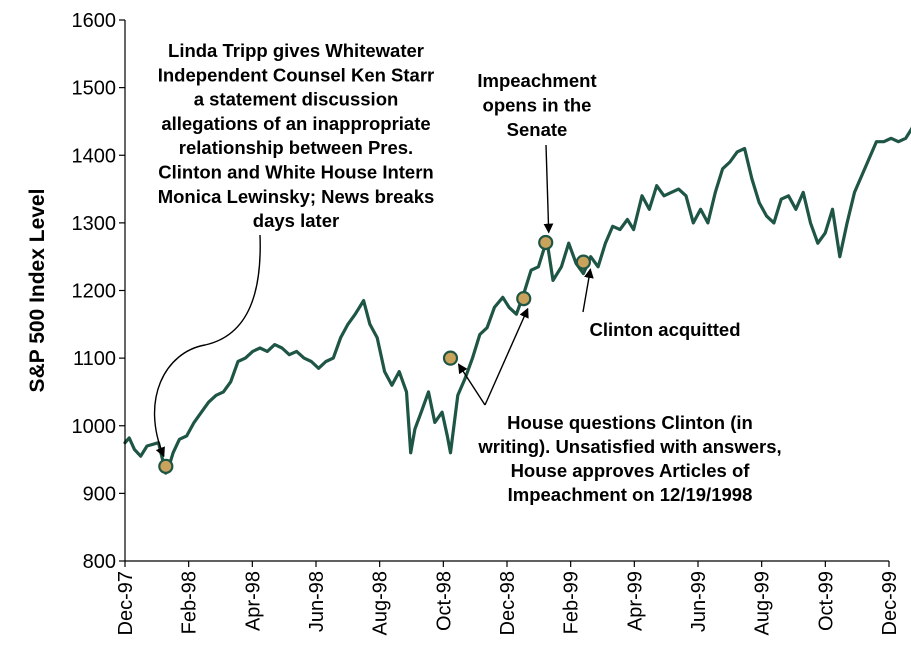  I want to click on annotation-line: opens in the, so click(537, 105).